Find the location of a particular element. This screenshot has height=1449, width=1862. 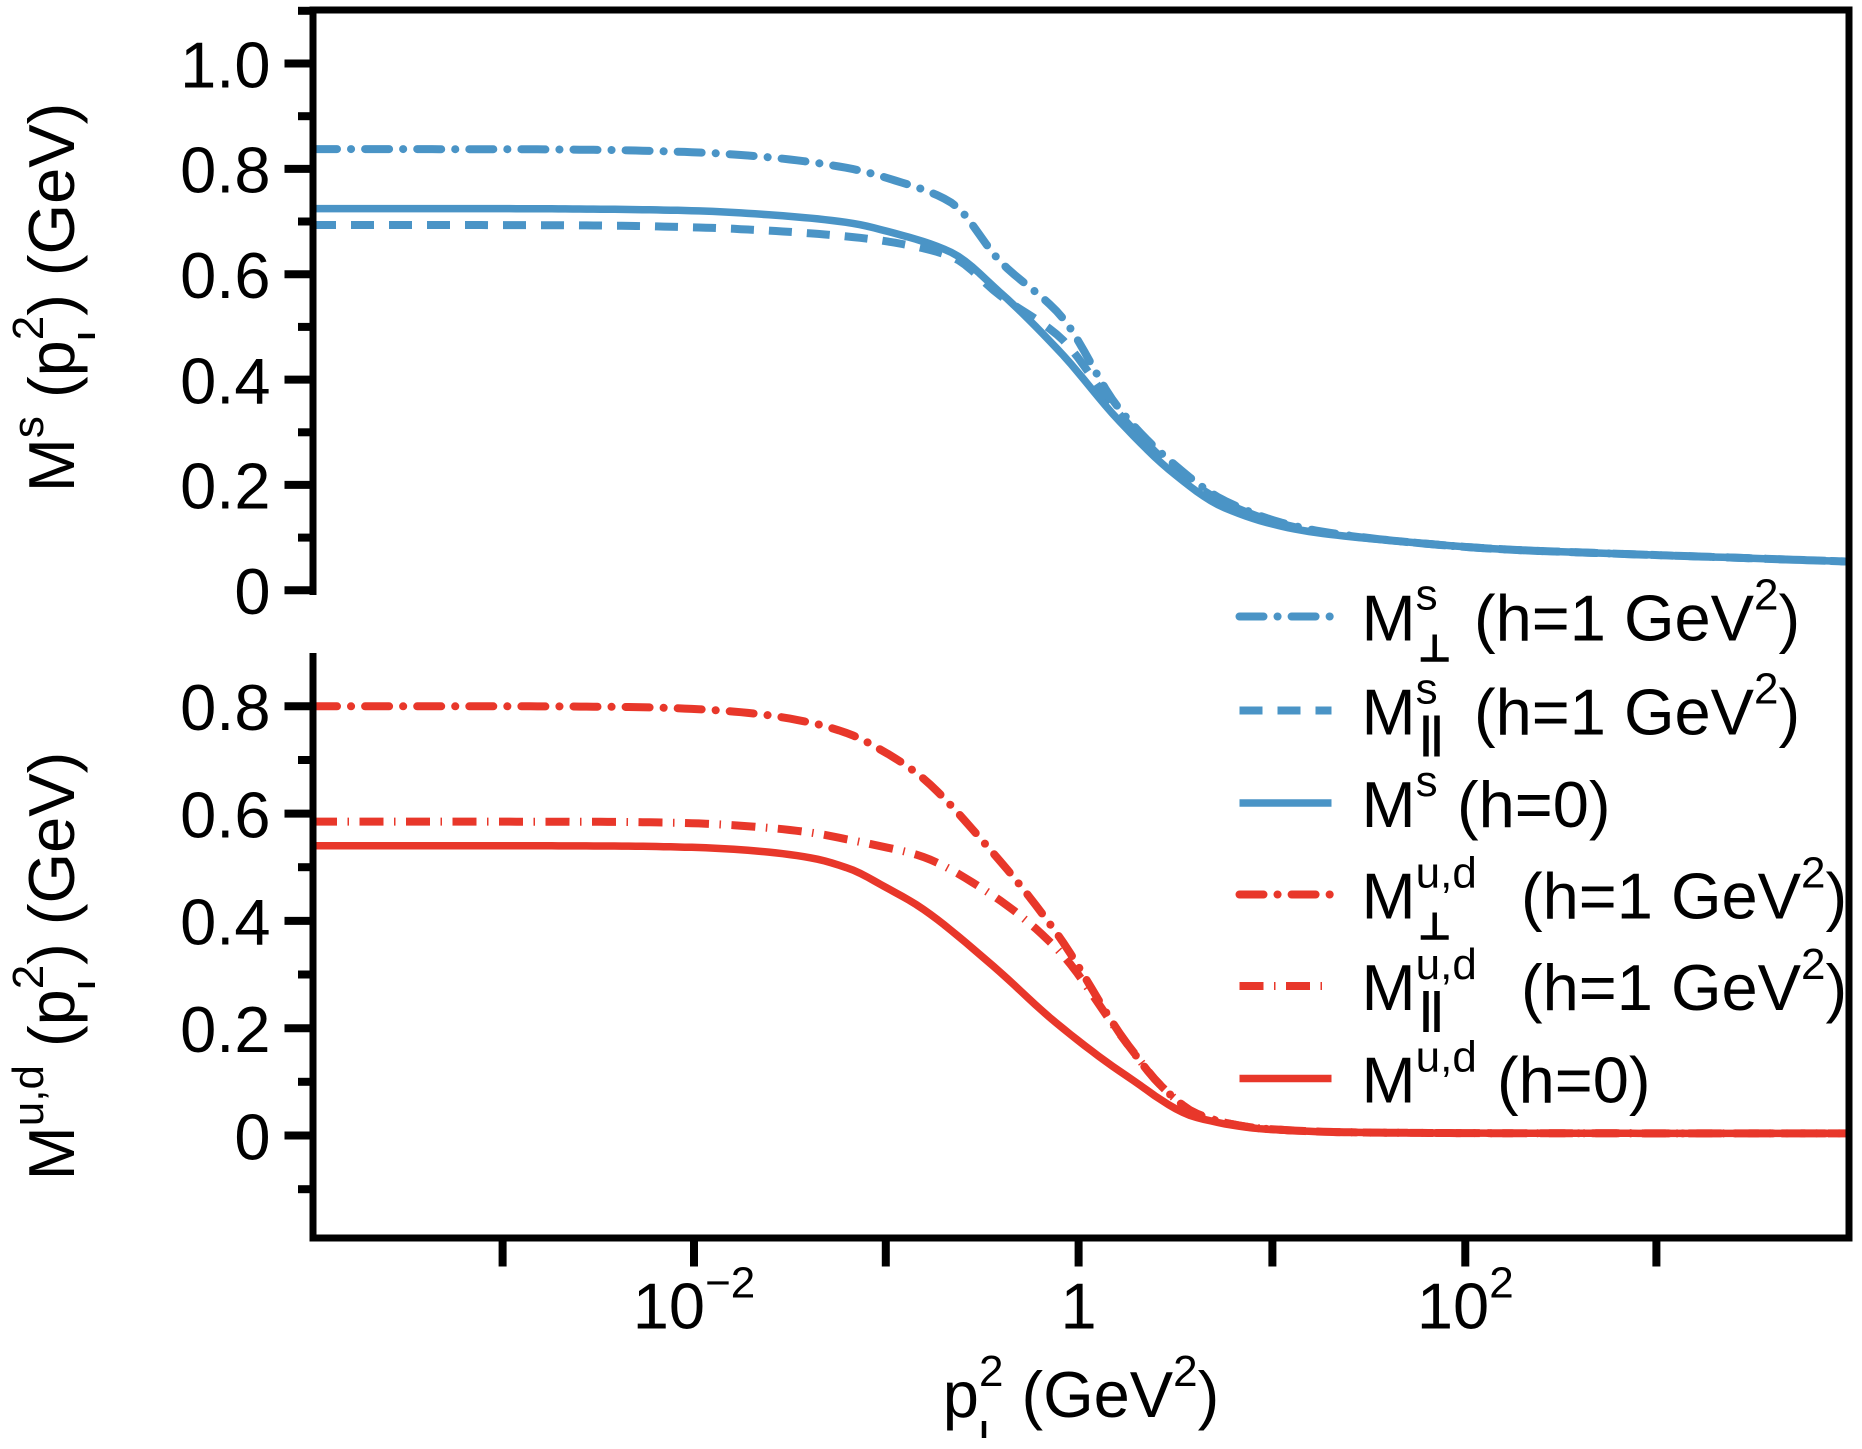

svg-text:Mu,d(h=0): Mu,d (h=0) is located at coordinates (1506, 1075).